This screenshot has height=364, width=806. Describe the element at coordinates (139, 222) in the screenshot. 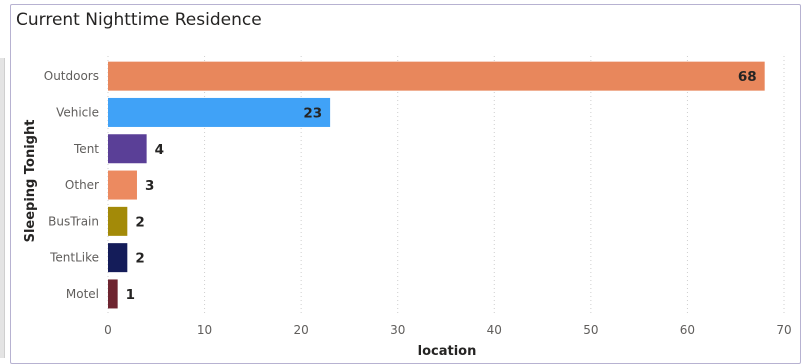

I see `data-label-bustrain: 2` at that location.